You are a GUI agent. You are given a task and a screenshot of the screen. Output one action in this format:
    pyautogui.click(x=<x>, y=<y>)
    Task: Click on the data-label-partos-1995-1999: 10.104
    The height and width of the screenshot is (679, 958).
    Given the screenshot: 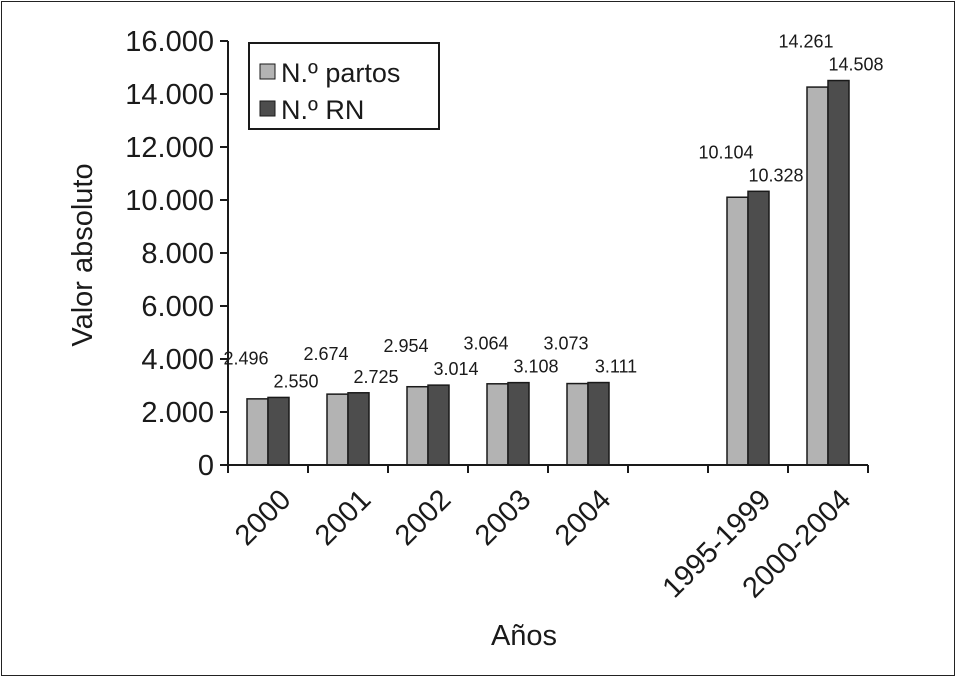 What is the action you would take?
    pyautogui.click(x=725, y=152)
    